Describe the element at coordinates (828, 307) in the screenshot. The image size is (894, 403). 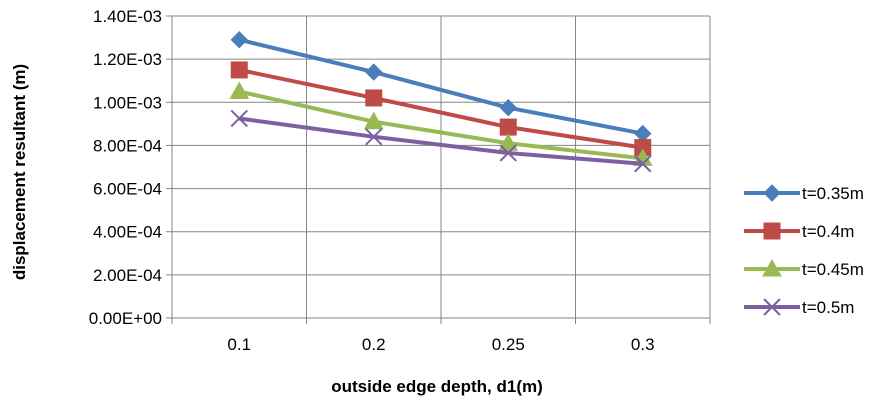
I see `legend-label: t=0.5m` at that location.